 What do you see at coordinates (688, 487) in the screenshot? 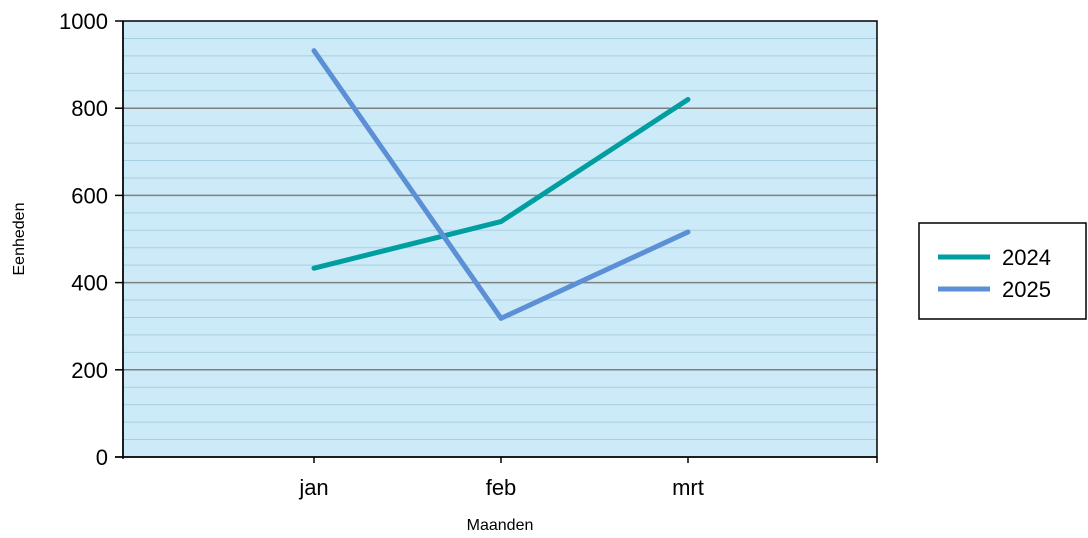
I see `x-tick-label: mrt` at bounding box center [688, 487].